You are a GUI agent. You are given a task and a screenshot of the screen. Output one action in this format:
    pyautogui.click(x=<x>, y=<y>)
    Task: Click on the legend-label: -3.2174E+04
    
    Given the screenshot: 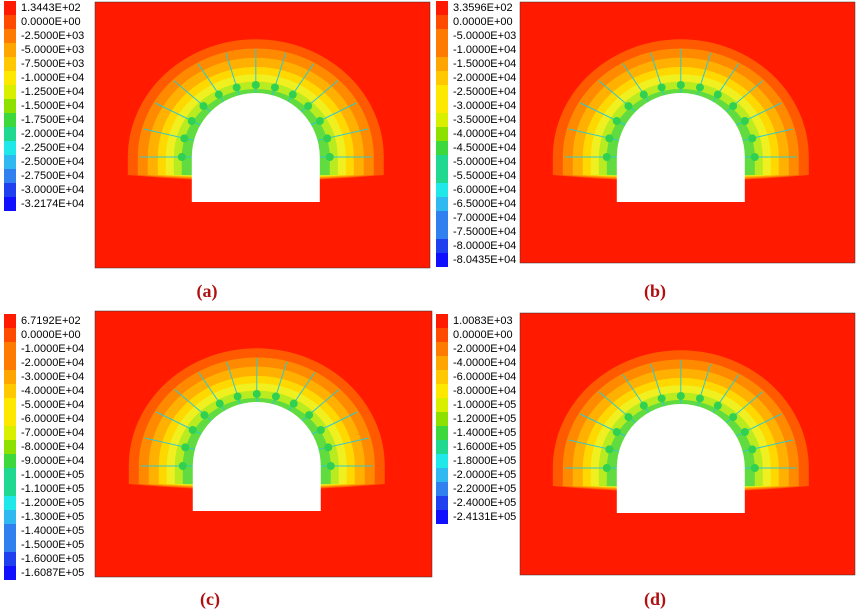 What is the action you would take?
    pyautogui.click(x=52, y=204)
    